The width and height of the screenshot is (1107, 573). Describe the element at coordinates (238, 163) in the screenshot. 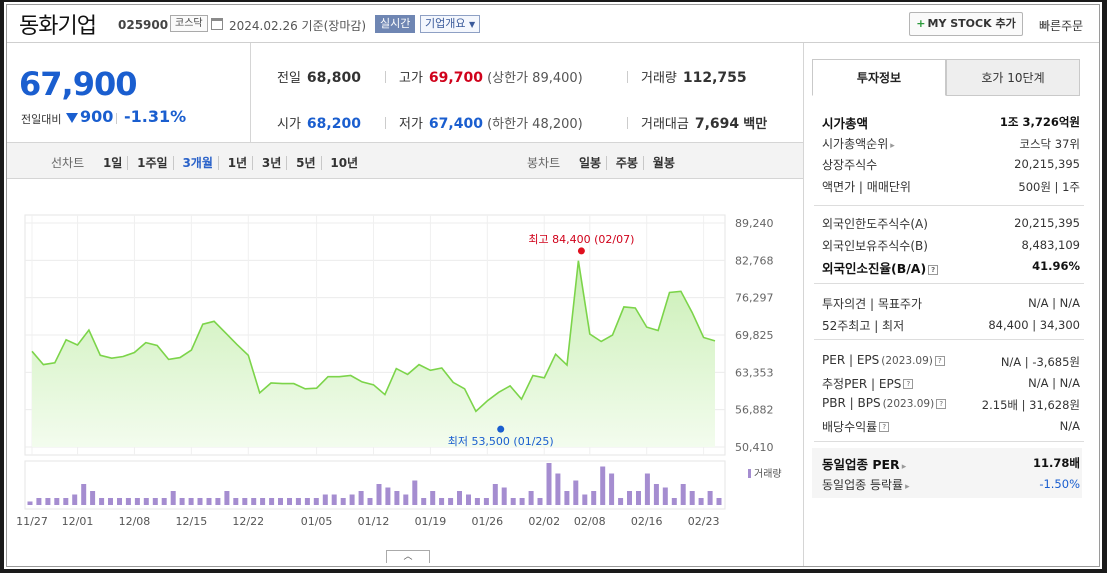

I see `tab-1y: 1년` at that location.